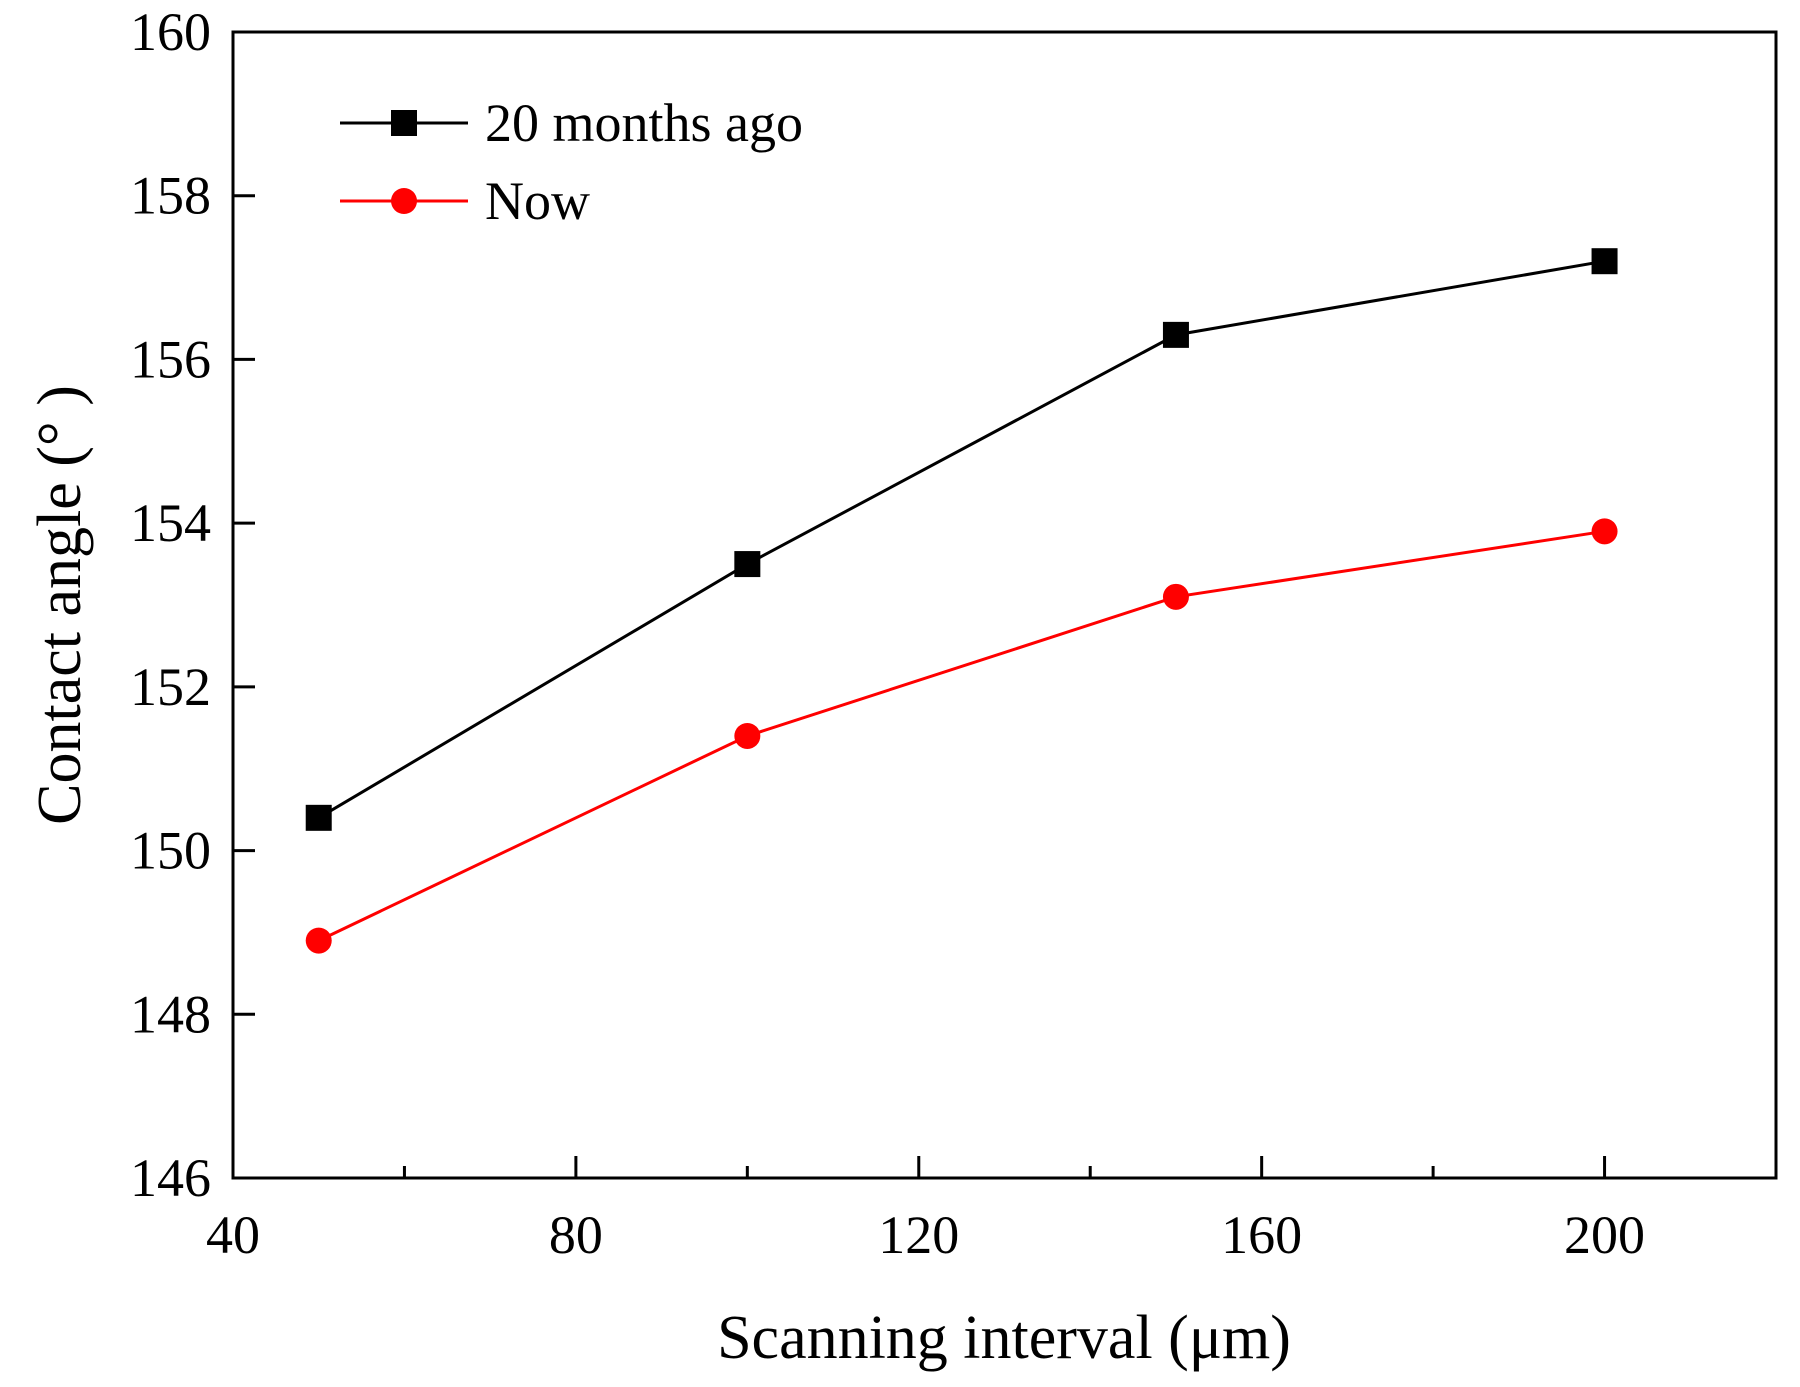 This screenshot has width=1800, height=1387. Describe the element at coordinates (170, 196) in the screenshot. I see `y-tick-label: 158` at that location.